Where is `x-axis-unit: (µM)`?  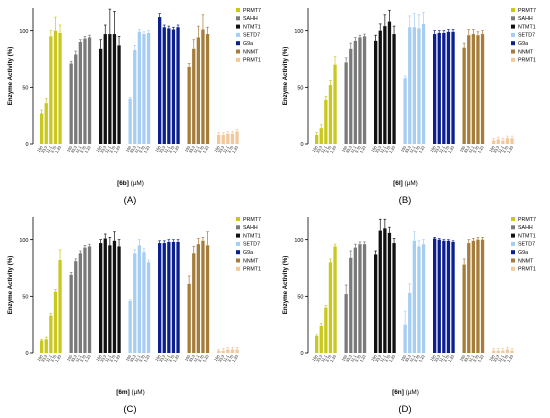 x-axis-unit: (µM) is located at coordinates (411, 183).